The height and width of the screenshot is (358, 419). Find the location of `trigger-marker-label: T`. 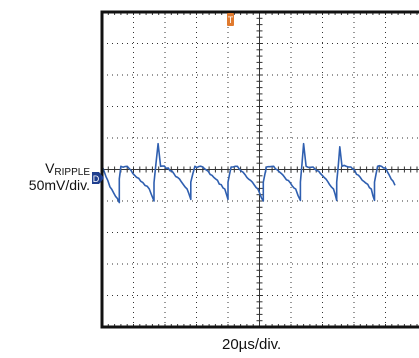

trigger-marker-label: T is located at coordinates (231, 20).